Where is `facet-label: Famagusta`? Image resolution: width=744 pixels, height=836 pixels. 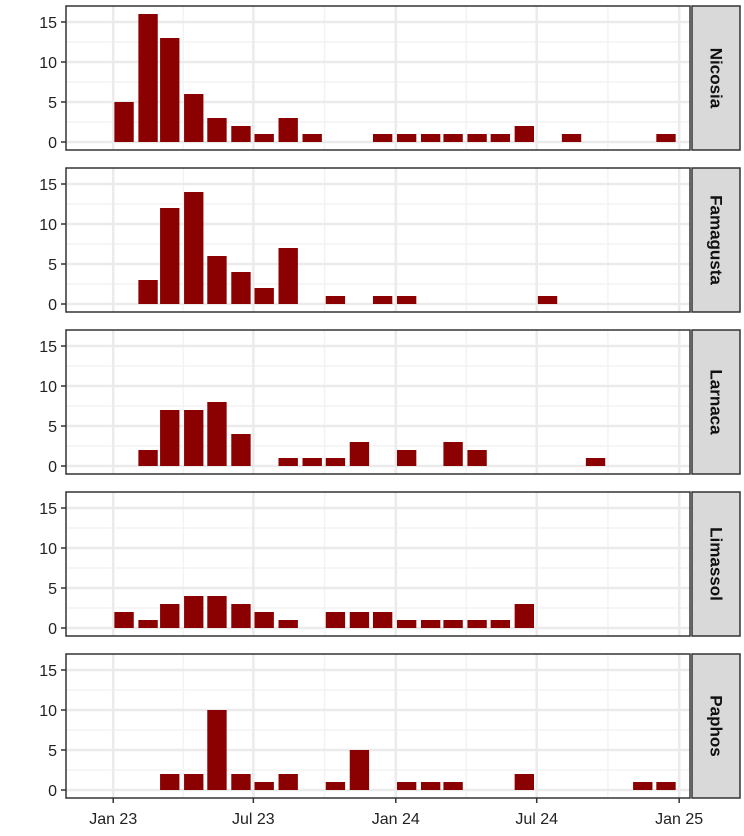
facet-label: Famagusta is located at coordinates (716, 240).